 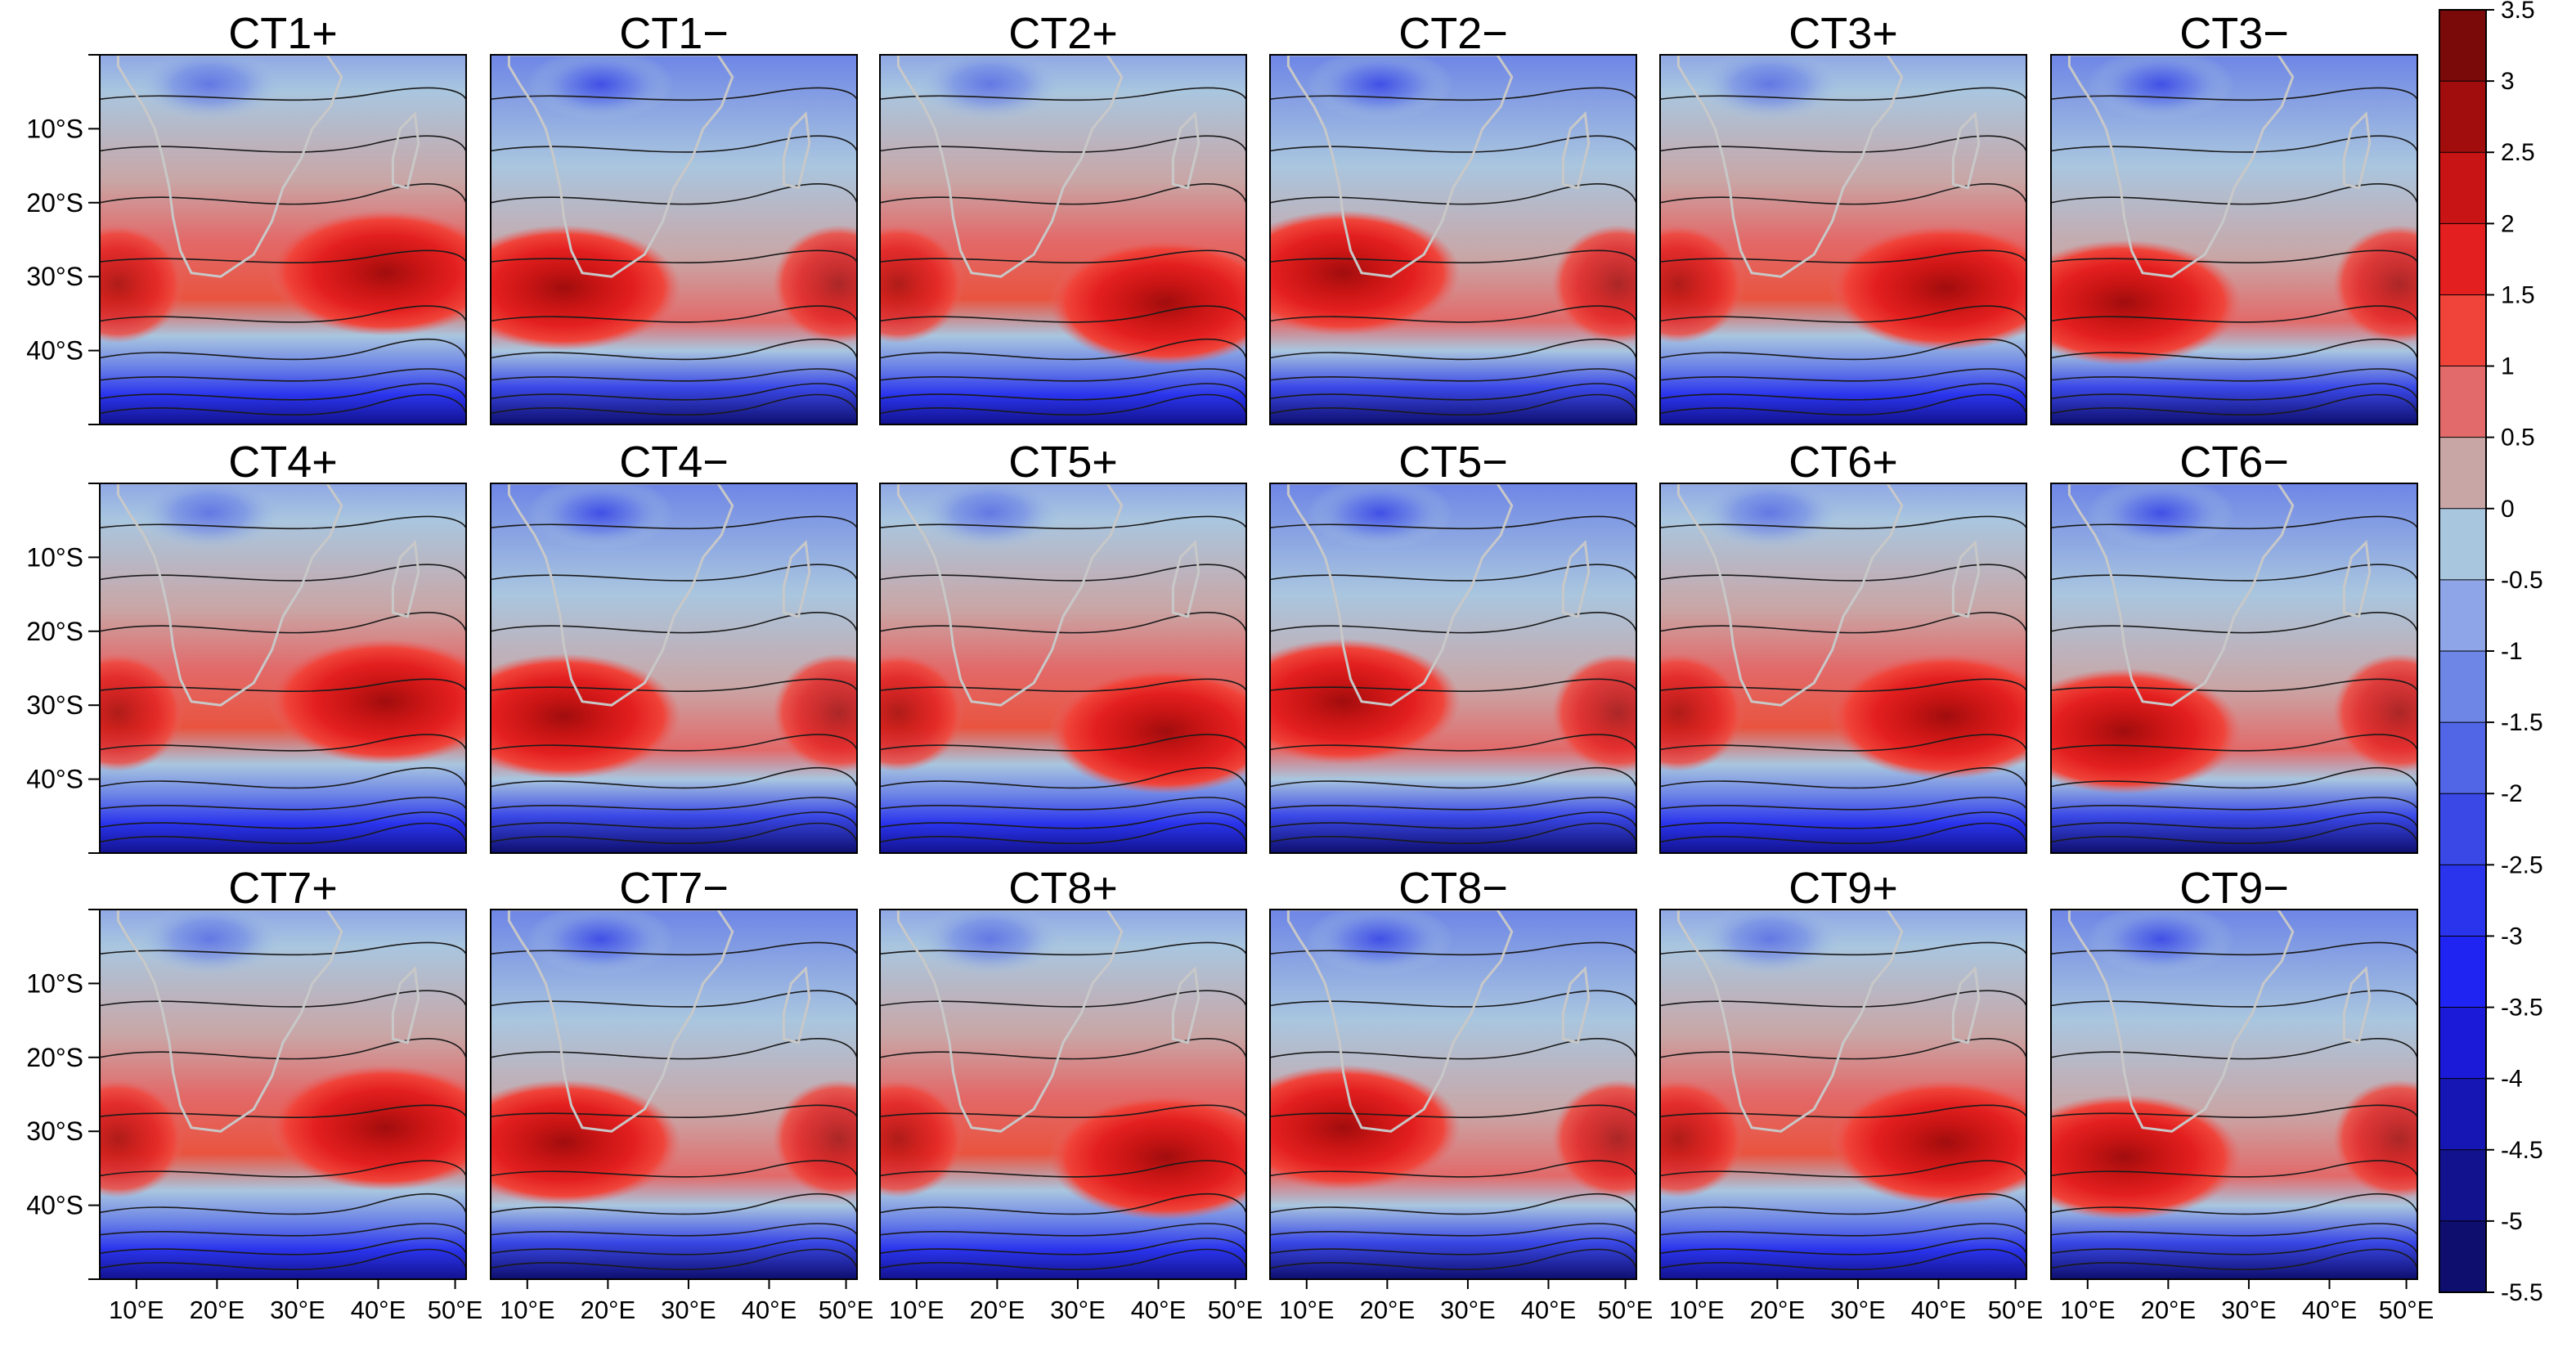 I want to click on panel-title: CT1−, so click(x=674, y=33).